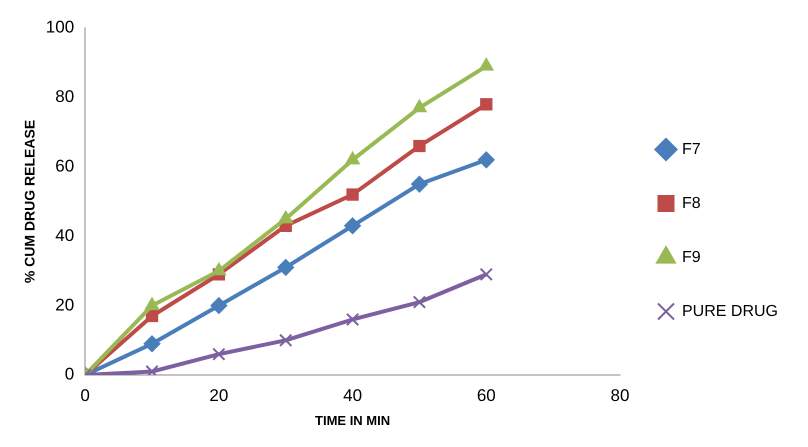 Image resolution: width=808 pixels, height=447 pixels. What do you see at coordinates (85, 395) in the screenshot?
I see `x-tick-label: 0` at bounding box center [85, 395].